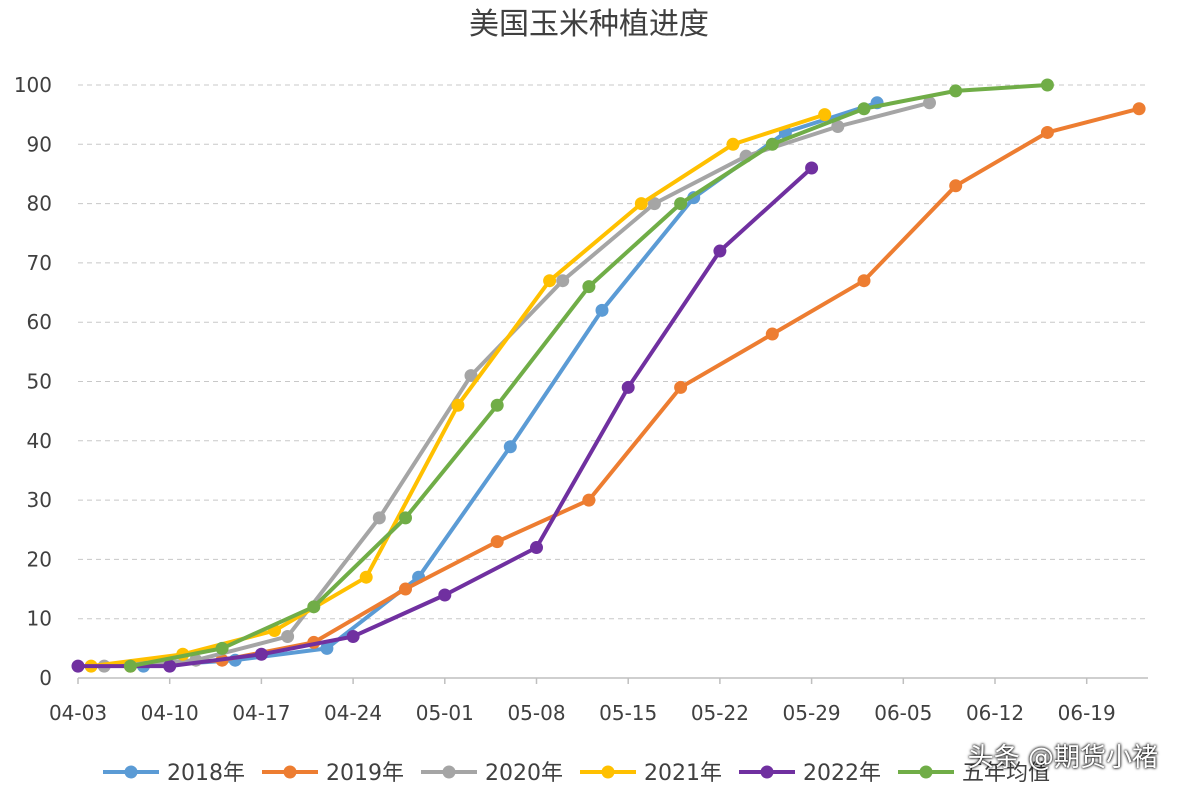 This screenshot has height=794, width=1178. I want to click on x-tick-label: 06-05, so click(903, 713).